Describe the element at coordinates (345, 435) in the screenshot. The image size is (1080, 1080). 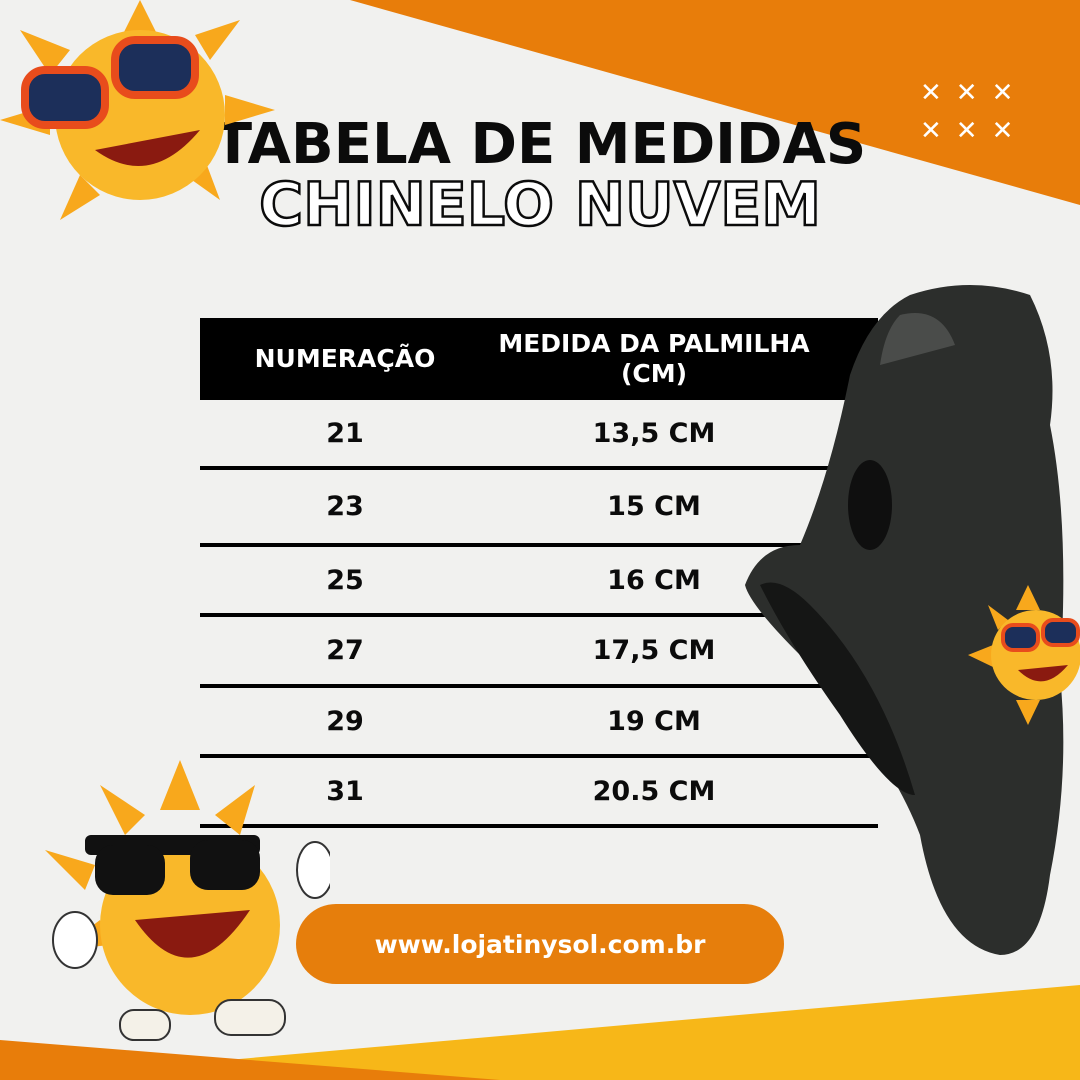
I see `size-cell: 21` at that location.